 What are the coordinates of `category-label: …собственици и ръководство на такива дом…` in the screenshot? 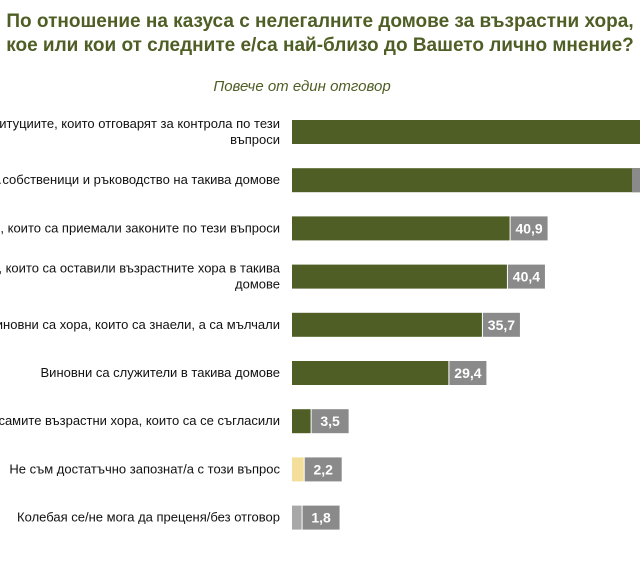 It's located at (140, 179).